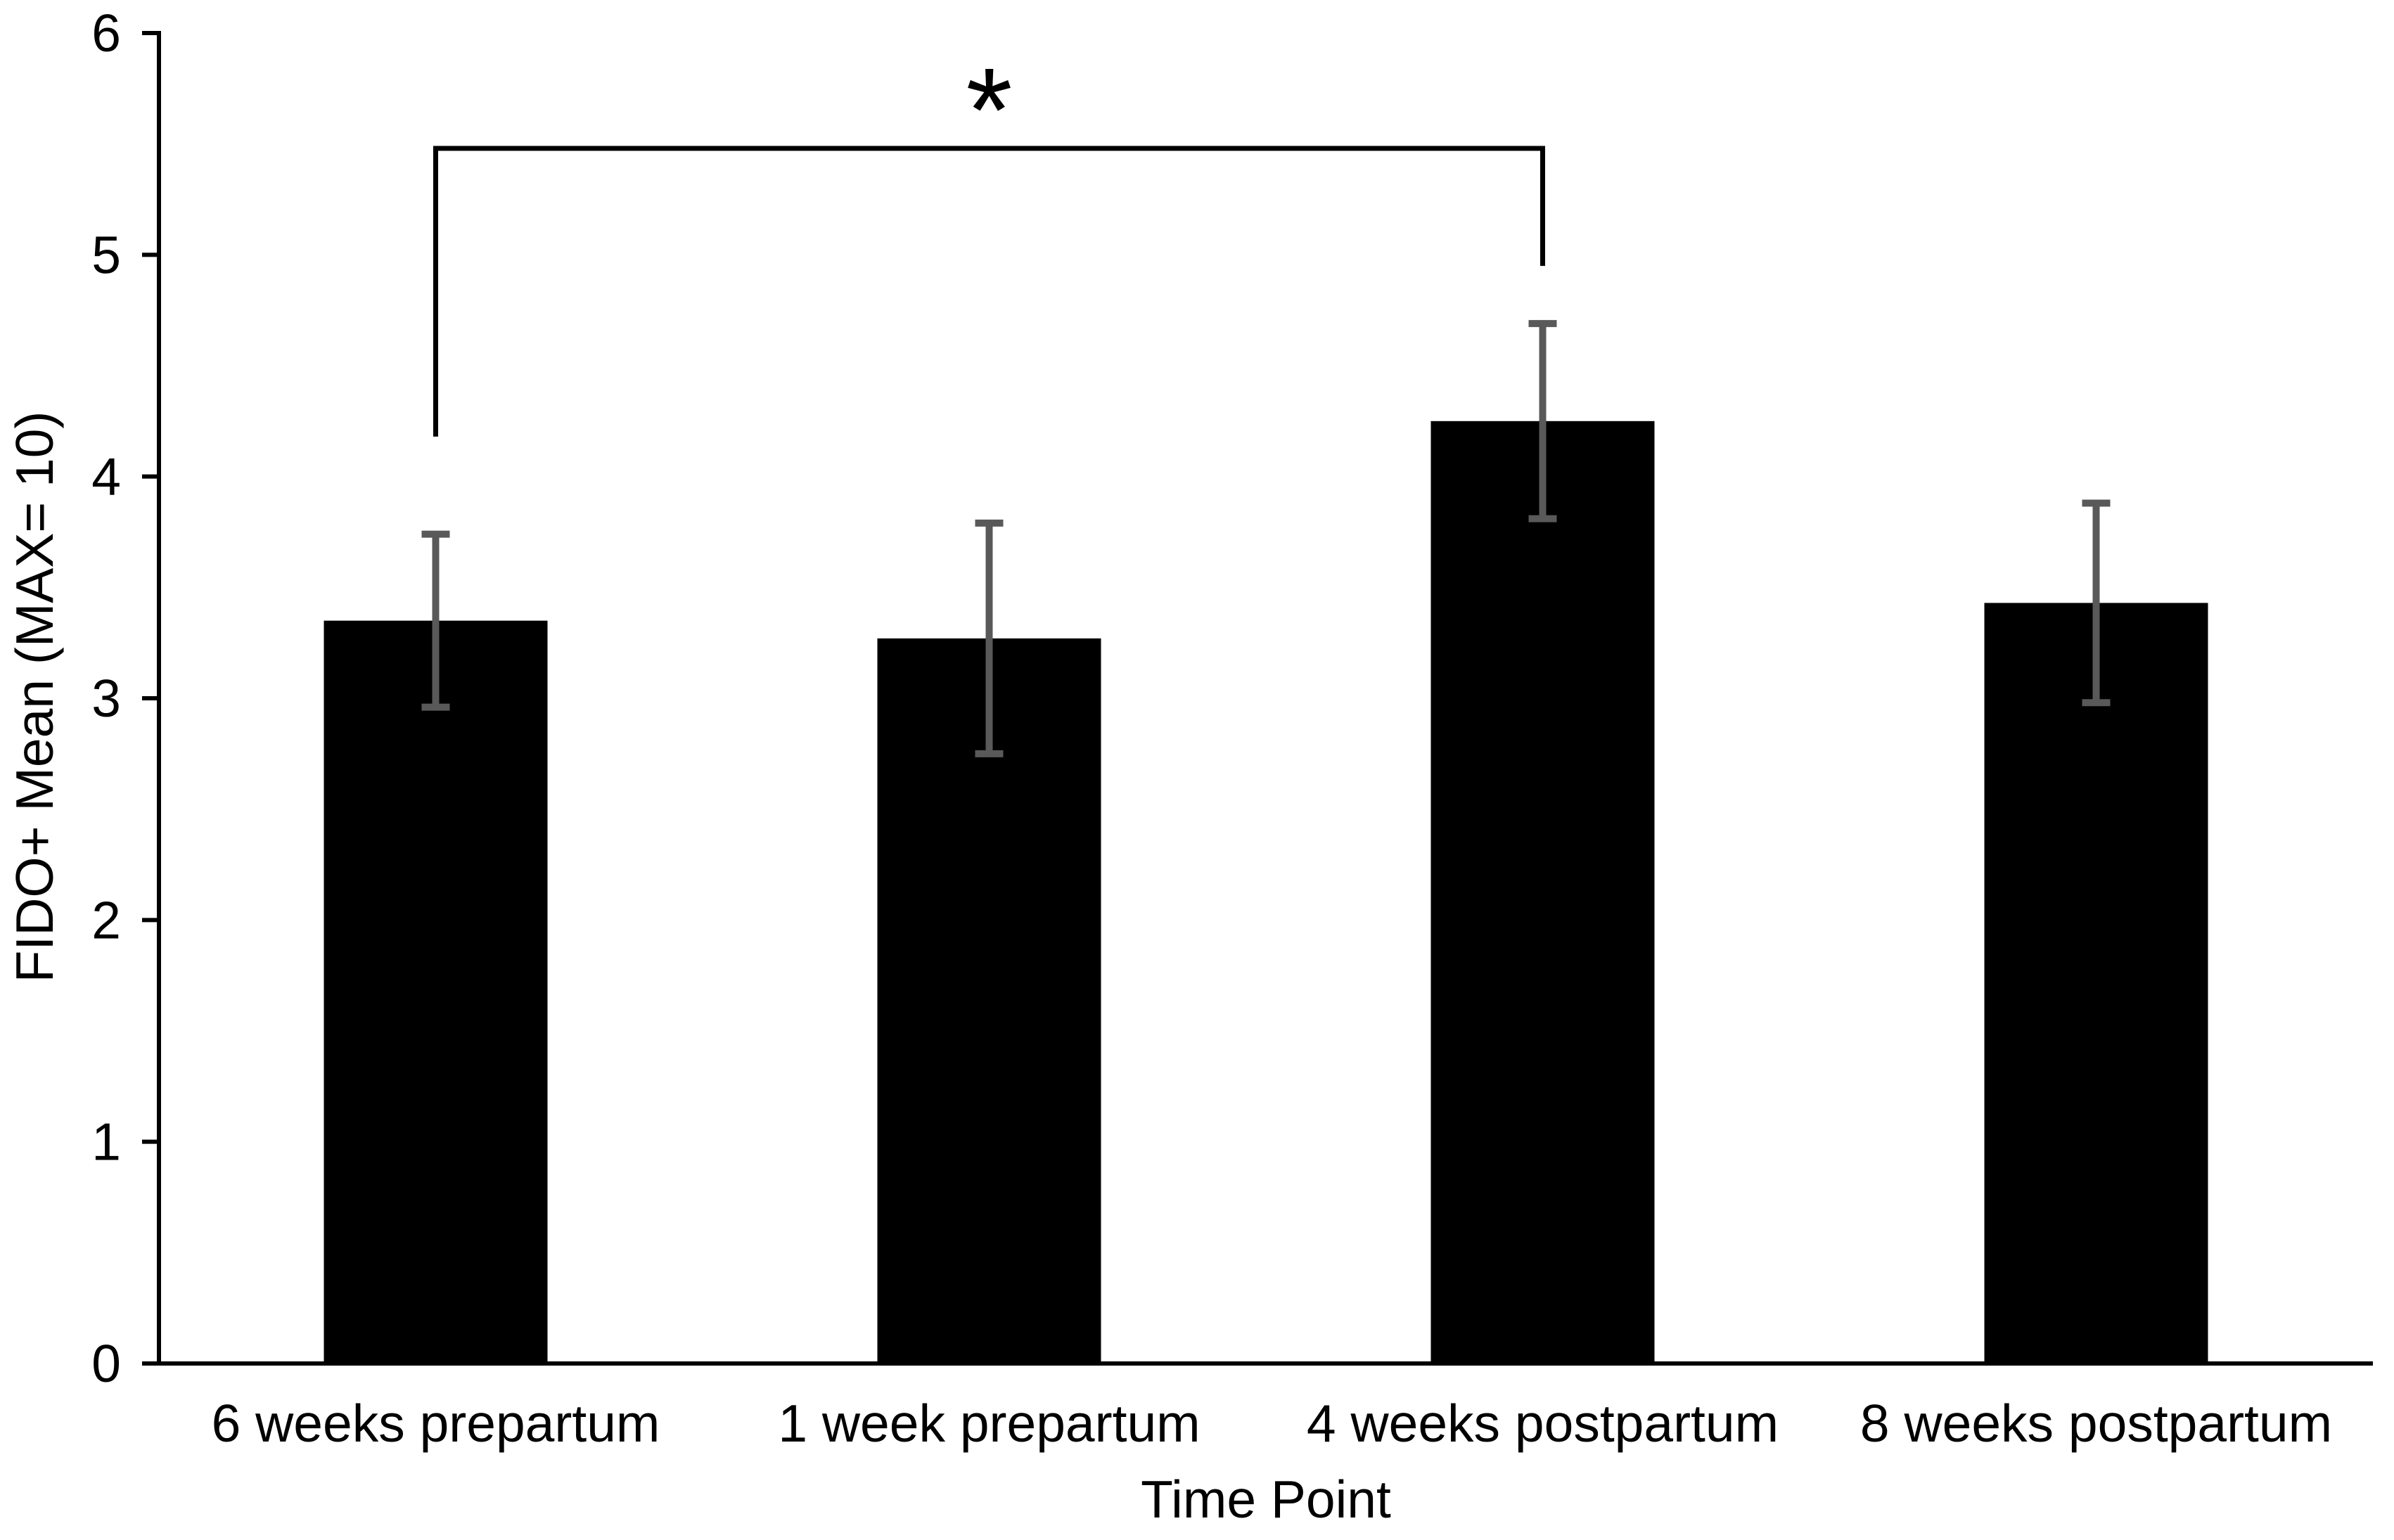  What do you see at coordinates (2096, 1423) in the screenshot?
I see `x-category-label: 8 weeks postpartum` at bounding box center [2096, 1423].